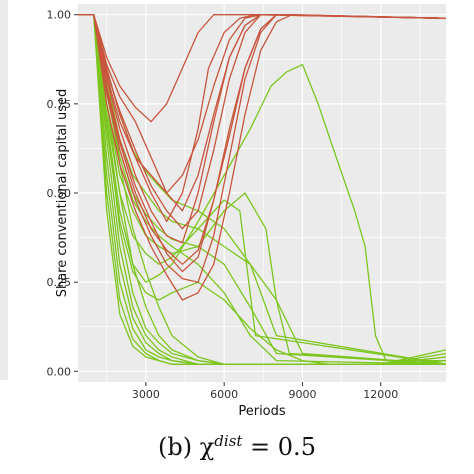 Image resolution: width=474 pixels, height=474 pixels. I want to click on x-tick-label: 3000, so click(146, 394).